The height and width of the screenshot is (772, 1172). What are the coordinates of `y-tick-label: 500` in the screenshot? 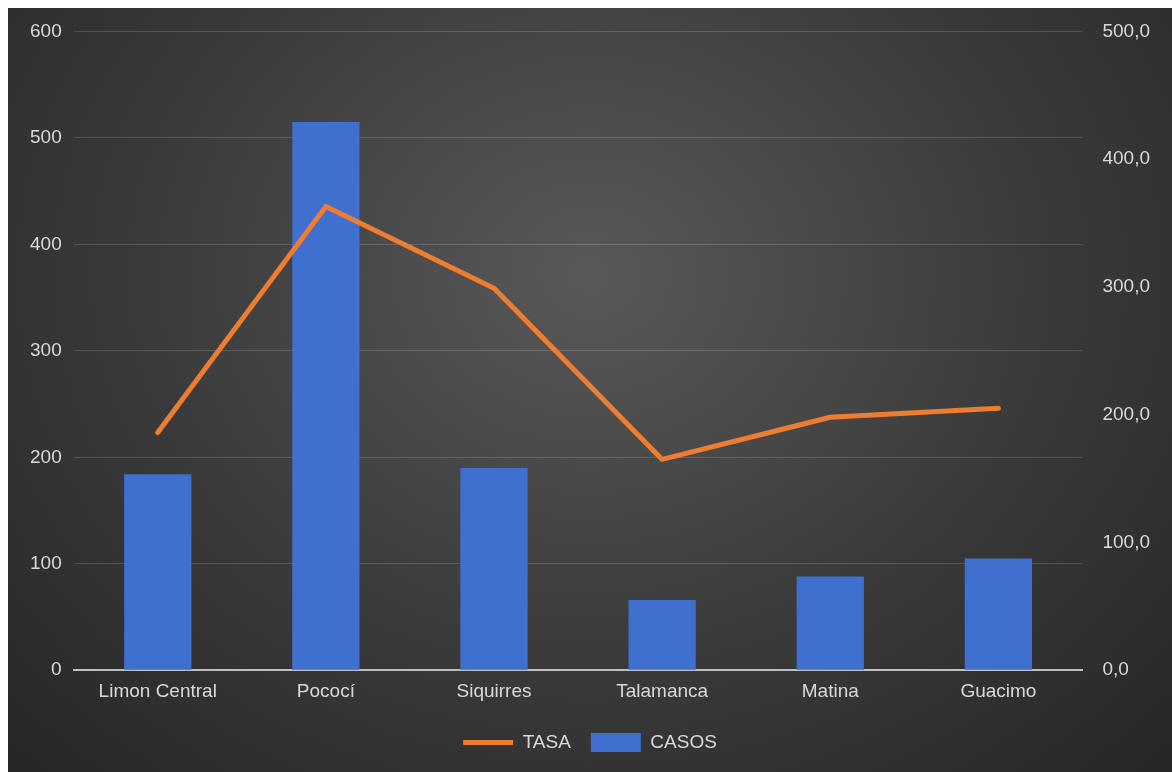 It's located at (46, 137).